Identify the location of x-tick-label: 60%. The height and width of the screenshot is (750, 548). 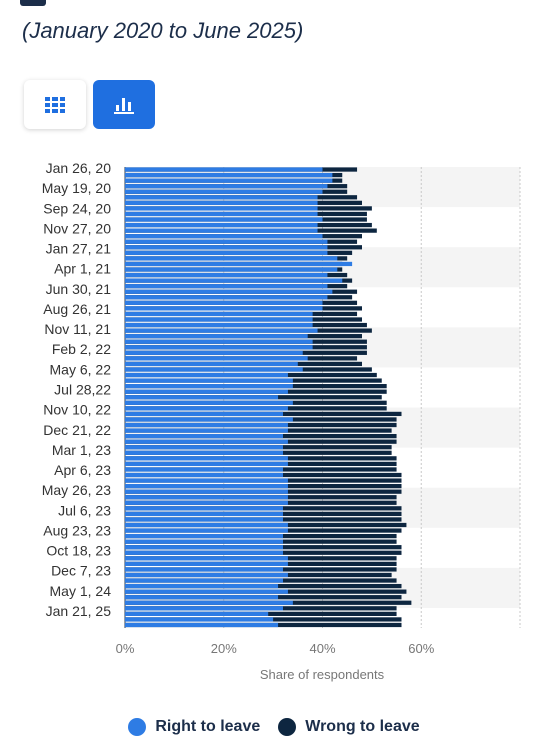
(421, 648).